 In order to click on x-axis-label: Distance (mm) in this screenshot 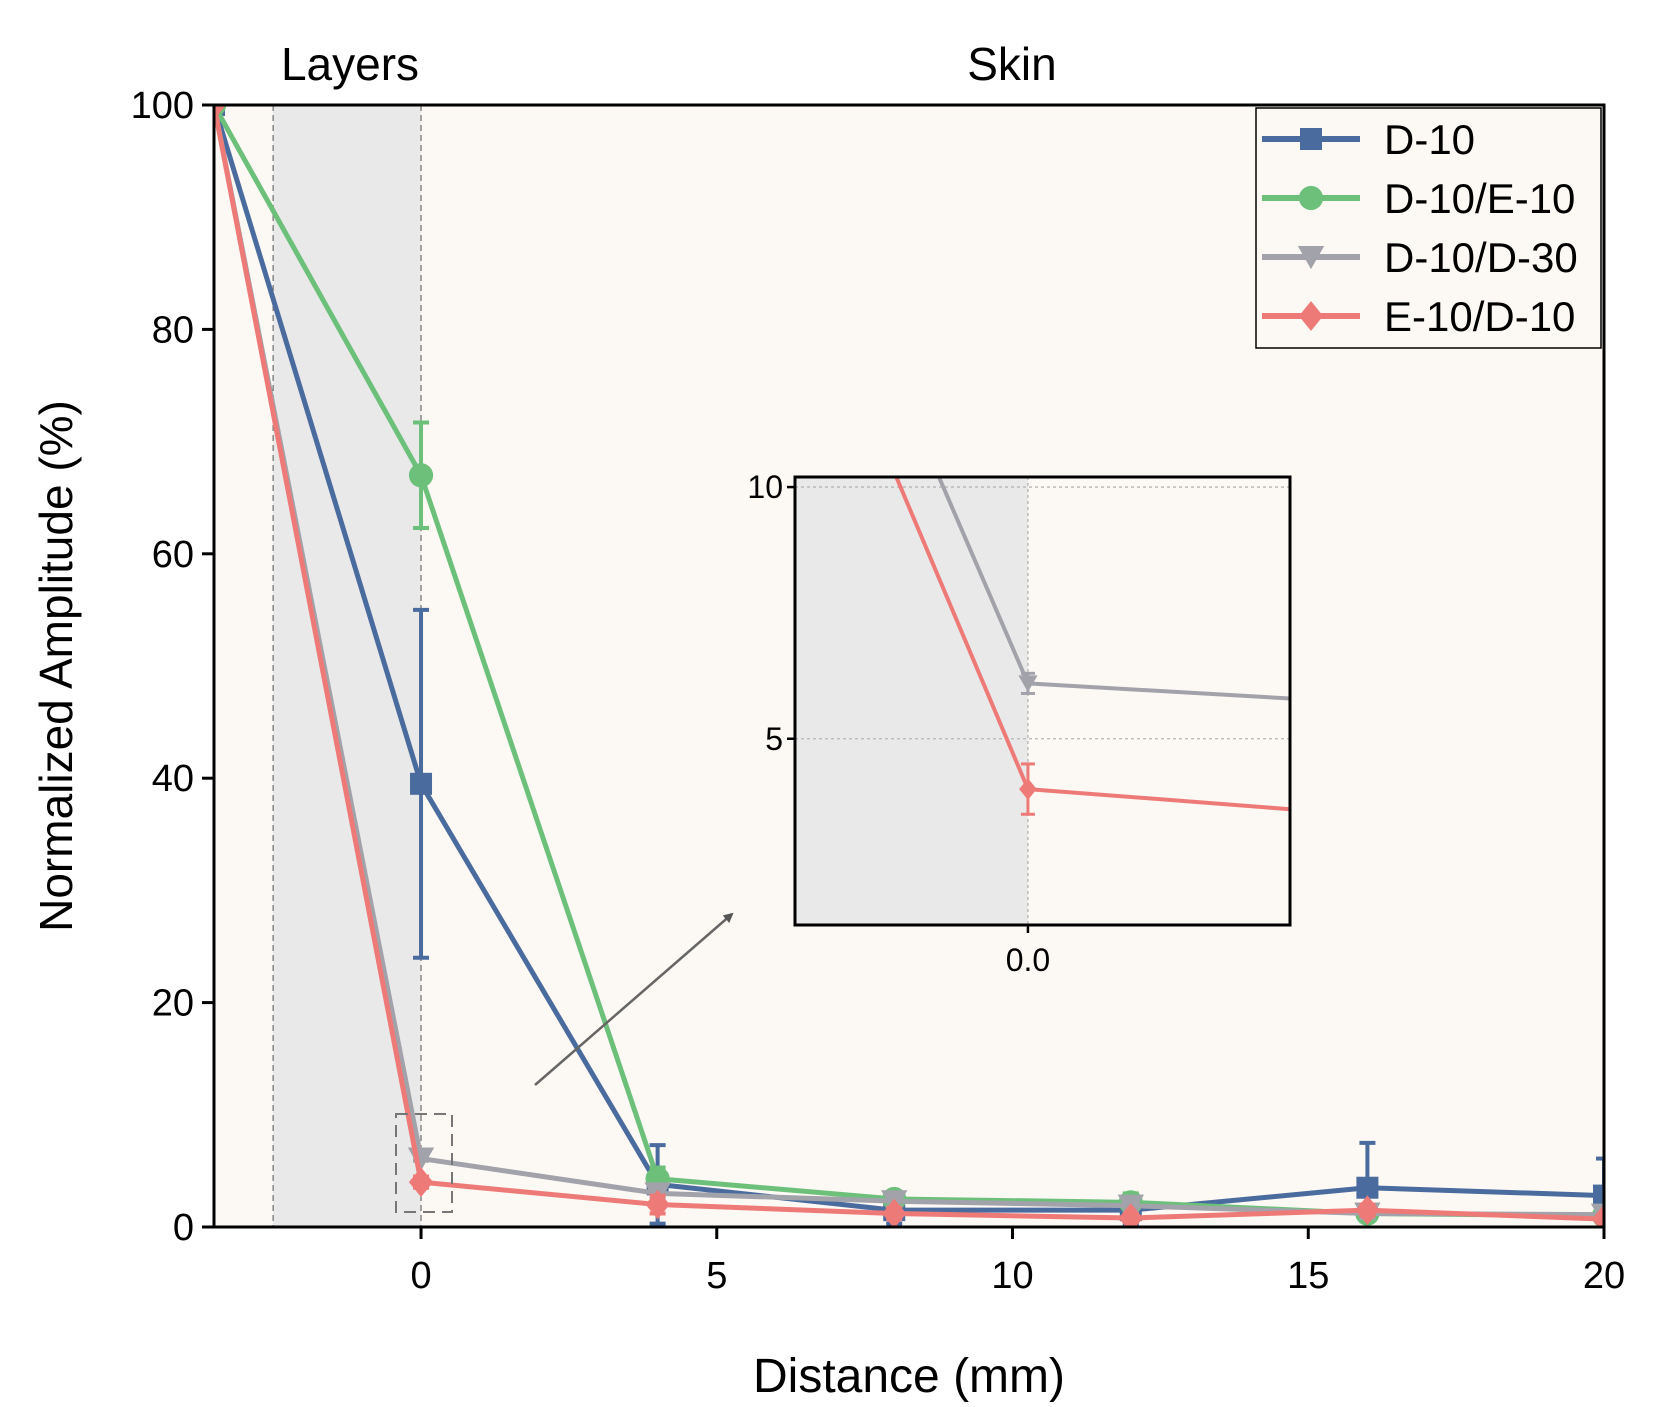, I will do `click(909, 1376)`.